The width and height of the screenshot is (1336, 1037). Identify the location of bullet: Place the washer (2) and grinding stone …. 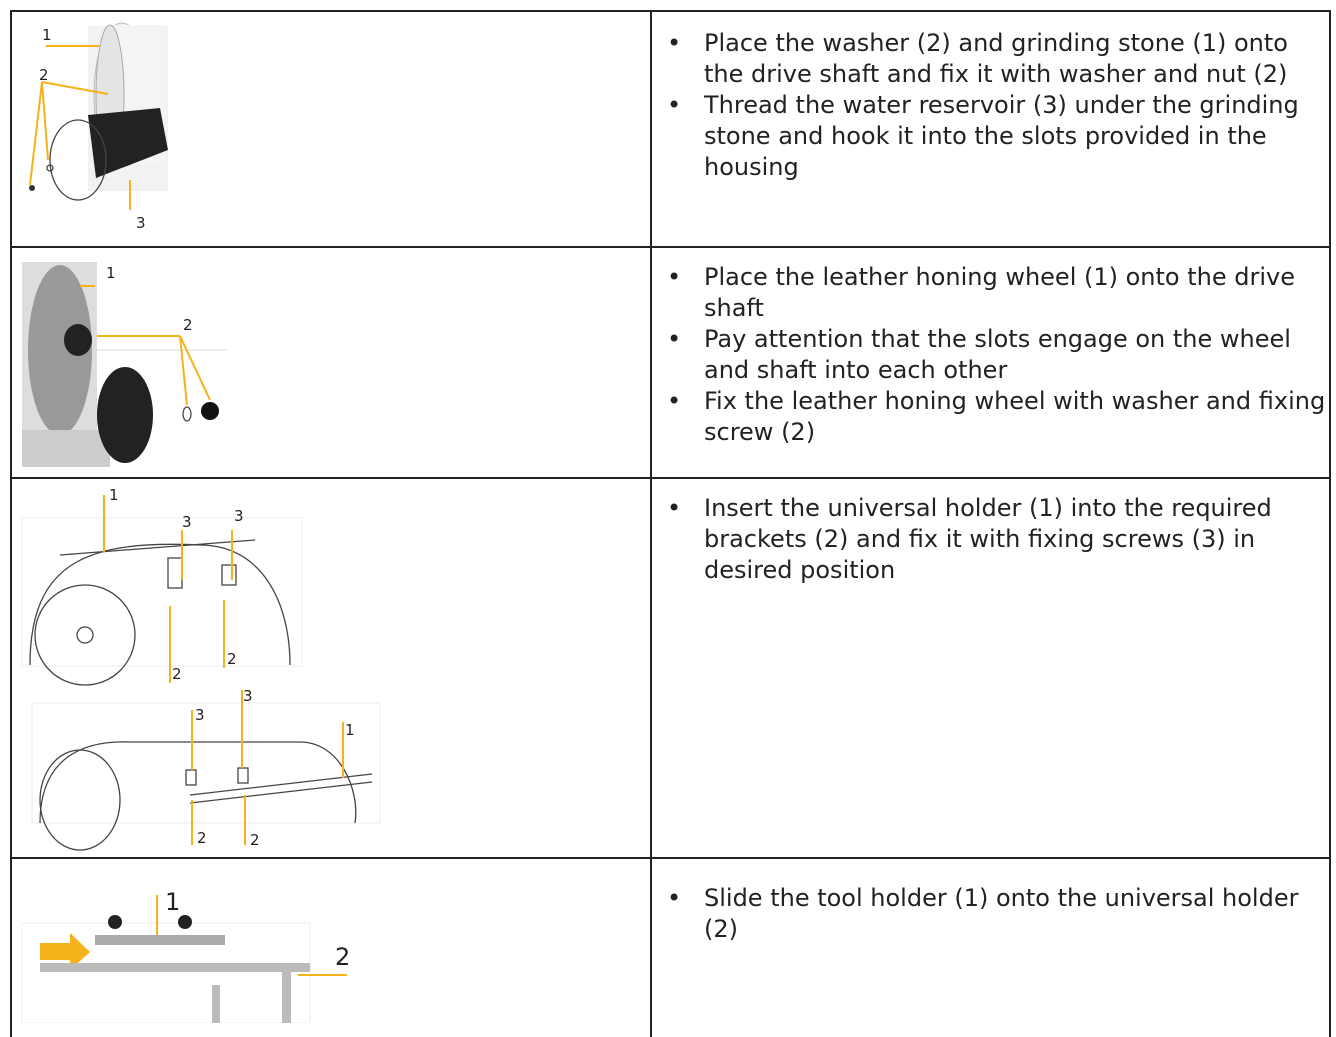
(998, 59).